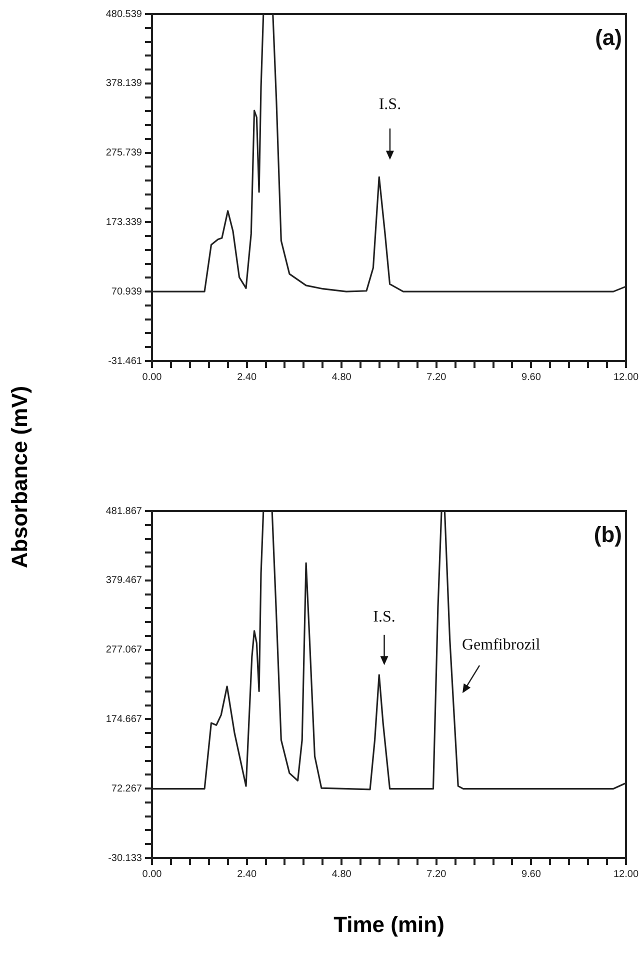  What do you see at coordinates (126, 292) in the screenshot?
I see `y-tick-label: 70.939` at bounding box center [126, 292].